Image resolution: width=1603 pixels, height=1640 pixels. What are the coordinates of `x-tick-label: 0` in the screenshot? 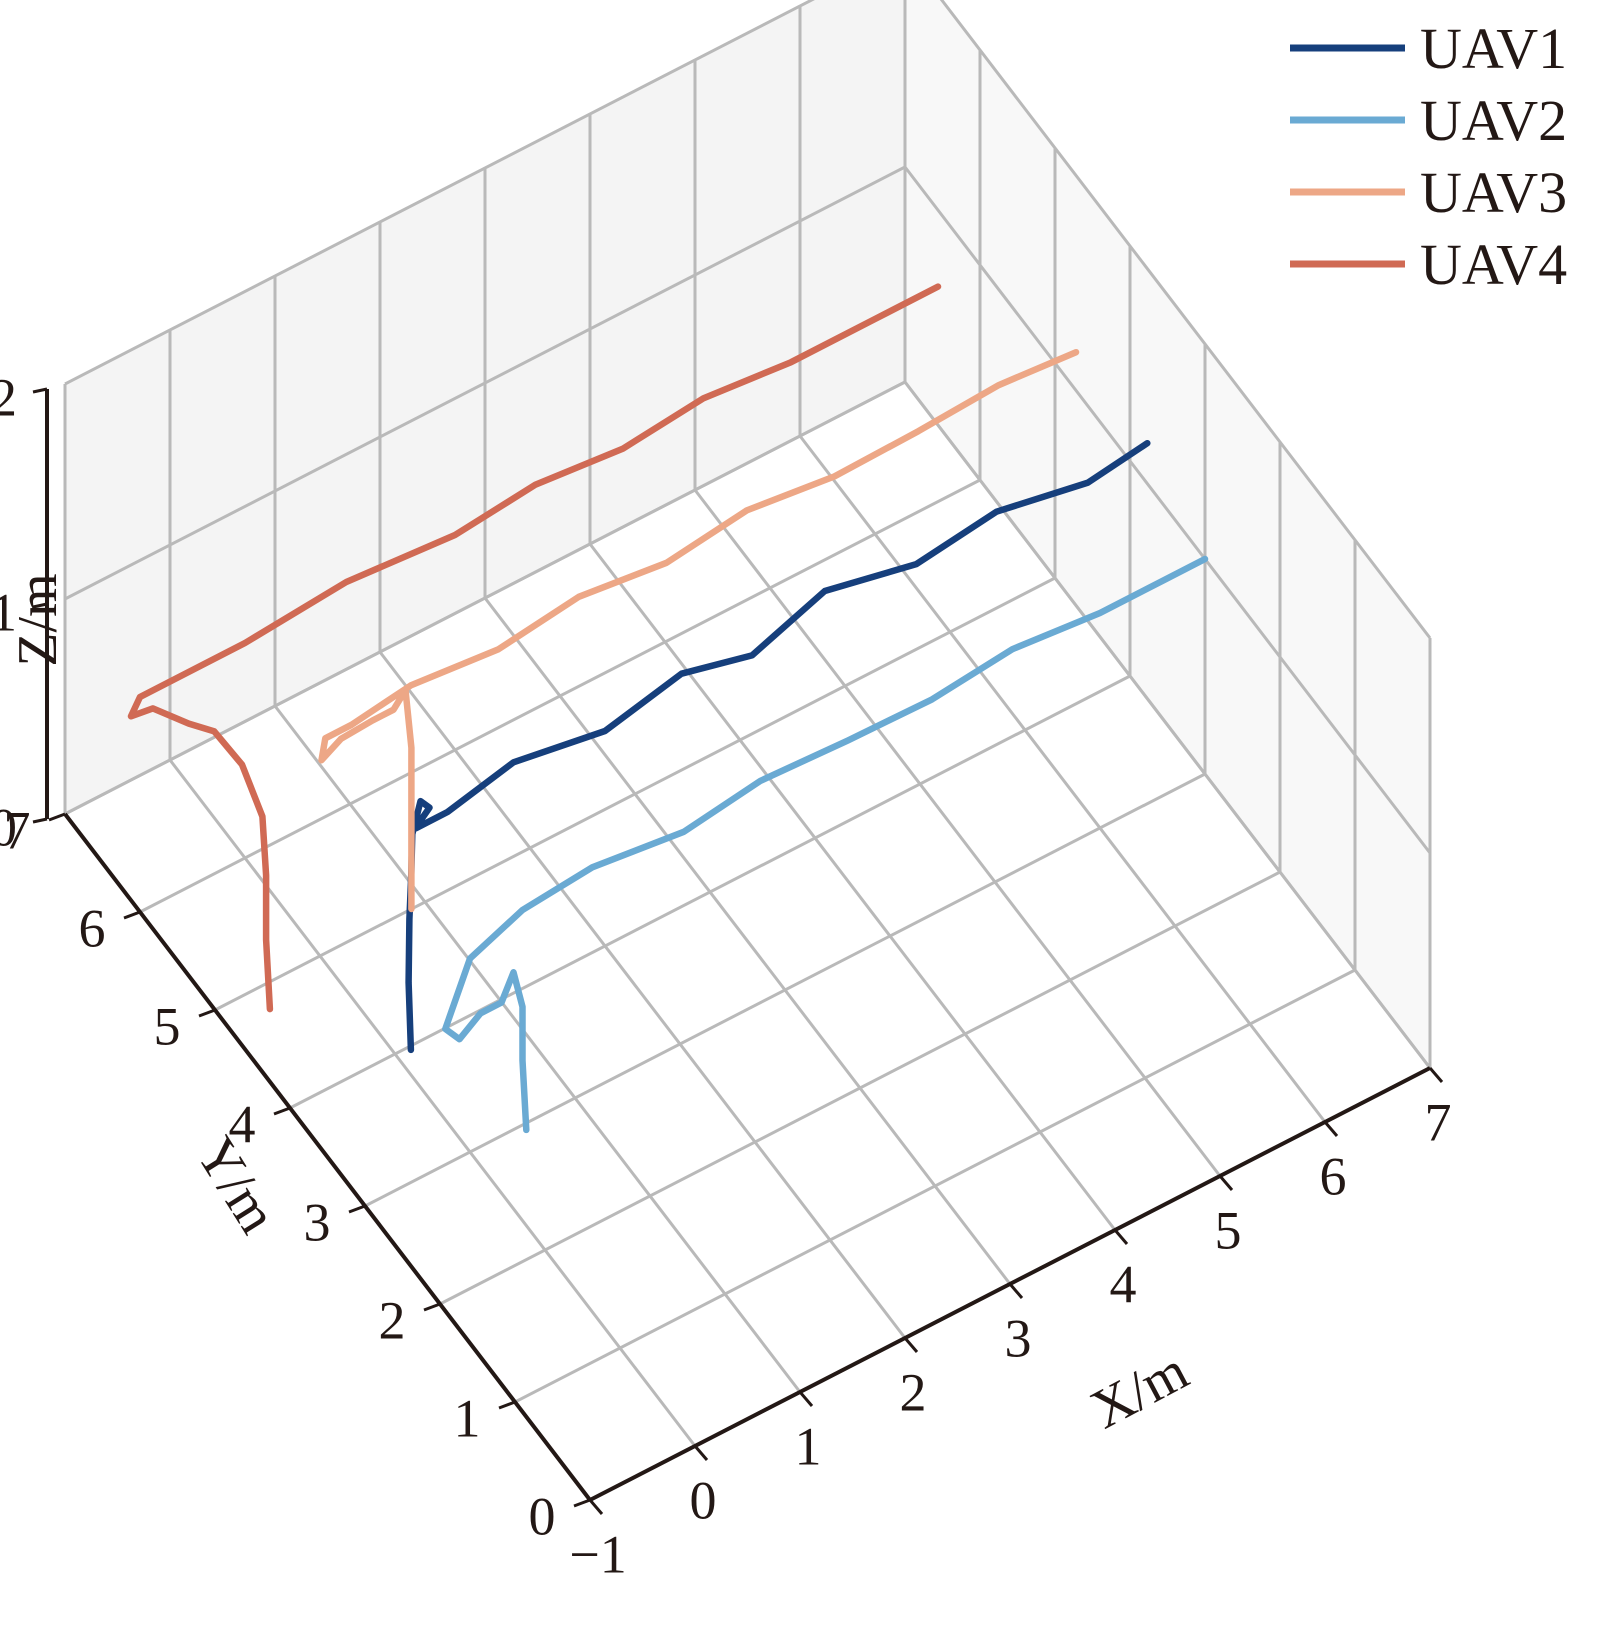 It's located at (703, 1500).